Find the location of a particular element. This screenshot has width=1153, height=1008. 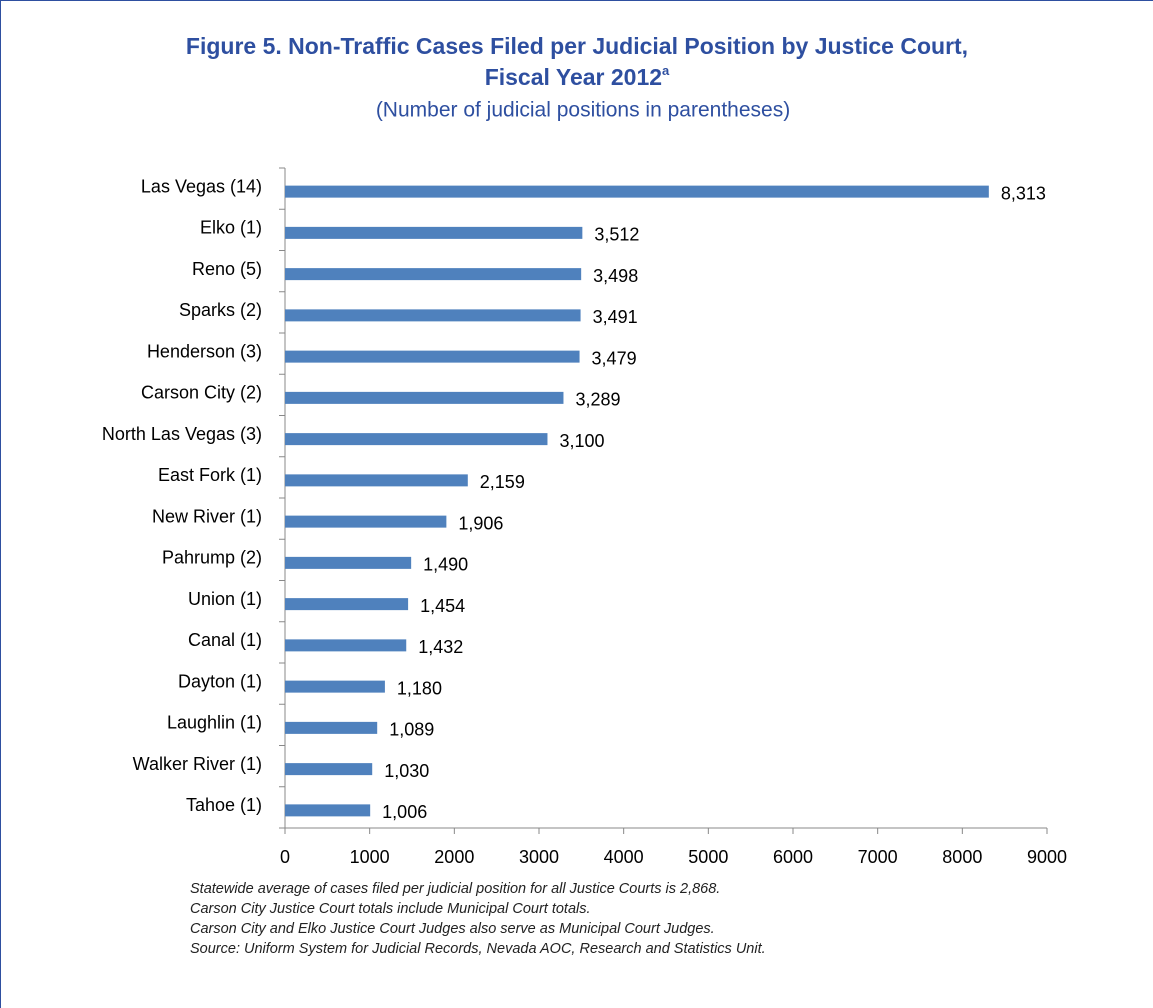

x-tick-label: 6000 is located at coordinates (793, 857).